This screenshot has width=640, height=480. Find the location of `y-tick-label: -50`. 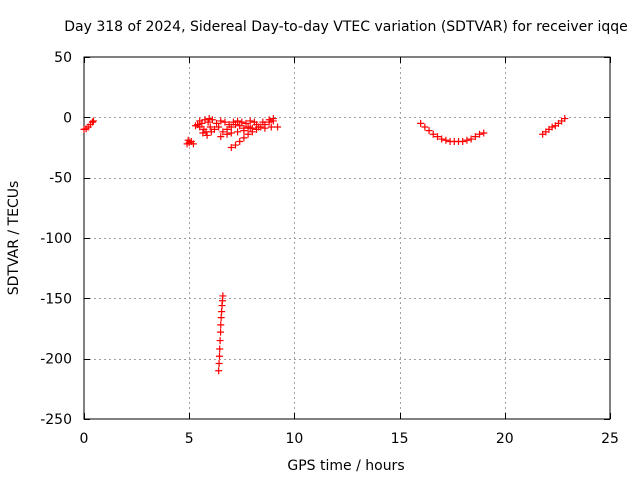

y-tick-label: -50 is located at coordinates (60, 179).